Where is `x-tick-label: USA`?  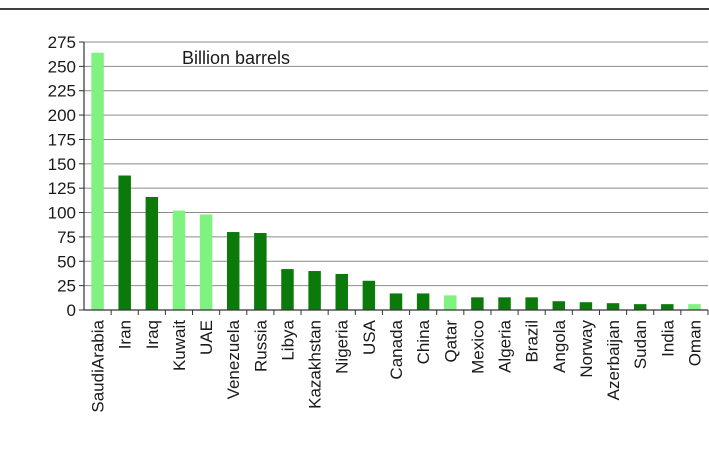
x-tick-label: USA is located at coordinates (369, 337).